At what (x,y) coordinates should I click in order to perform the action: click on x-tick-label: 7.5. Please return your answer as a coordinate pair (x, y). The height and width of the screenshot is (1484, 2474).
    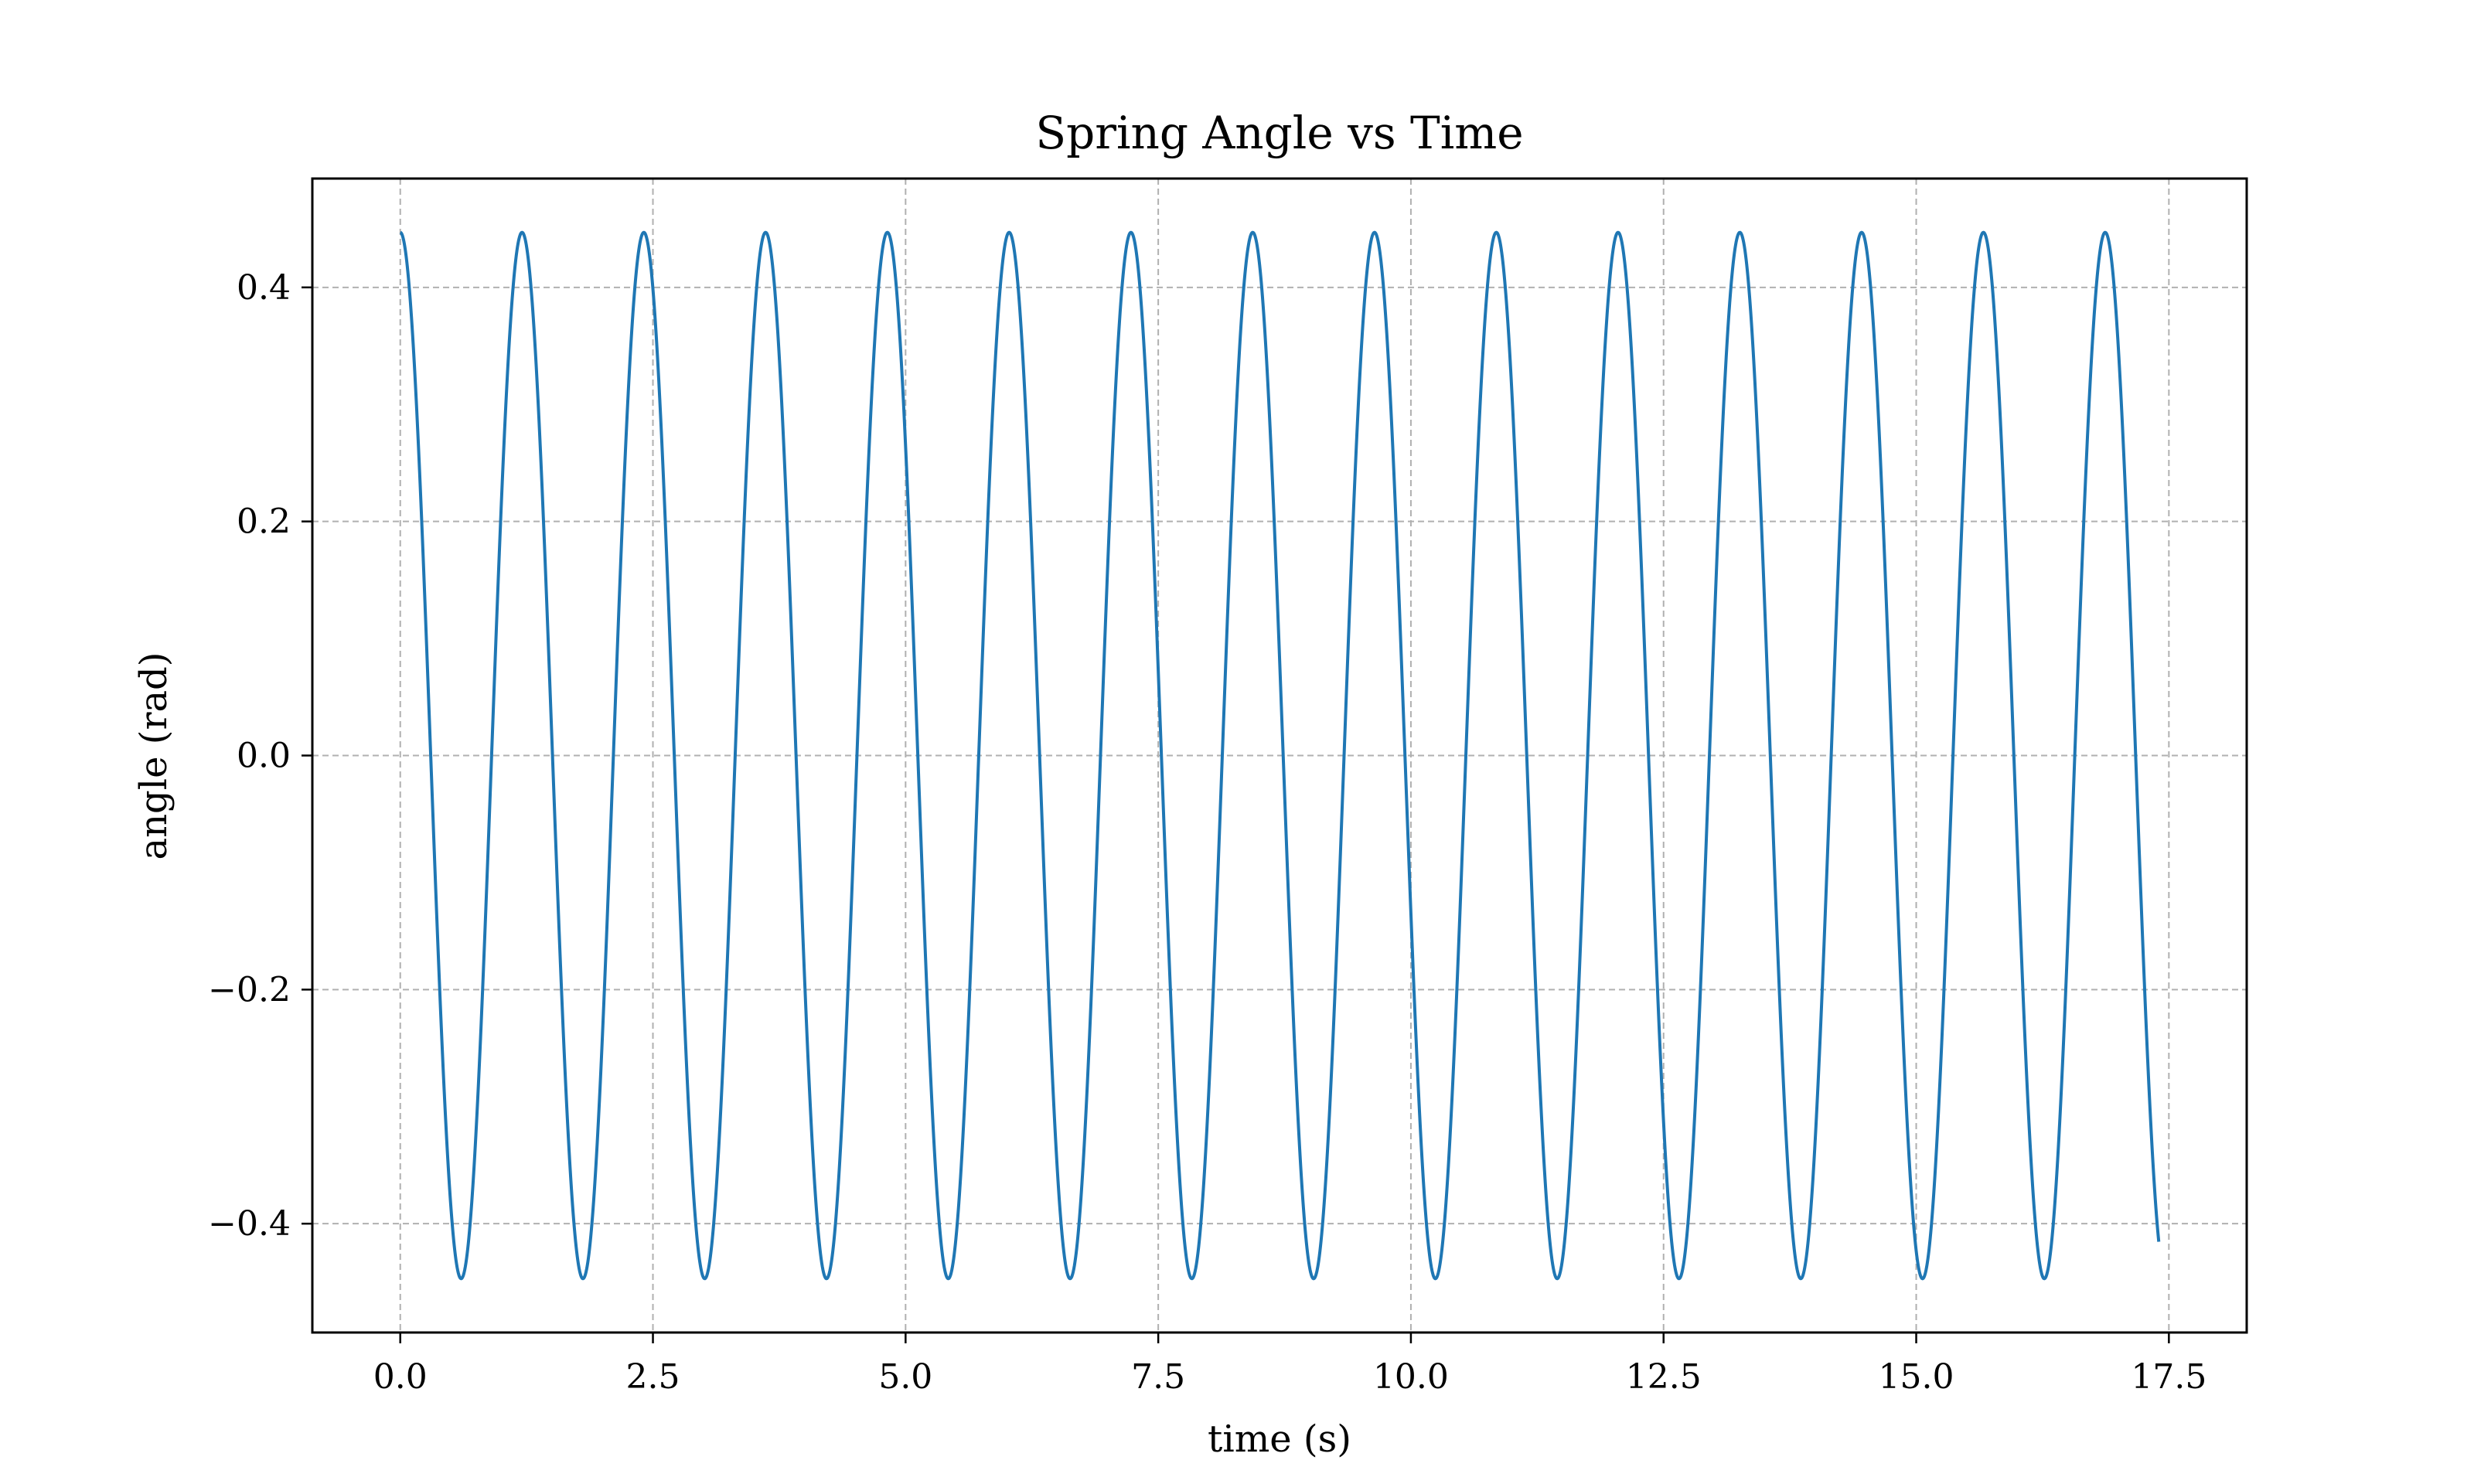
    Looking at the image, I should click on (1158, 1377).